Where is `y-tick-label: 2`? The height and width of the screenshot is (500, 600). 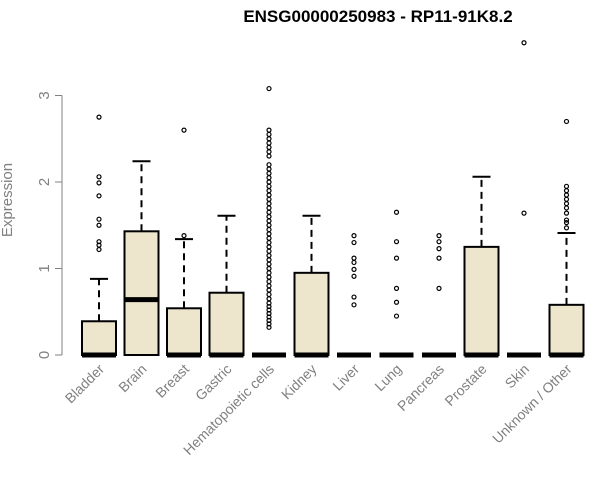 y-tick-label: 2 is located at coordinates (44, 182).